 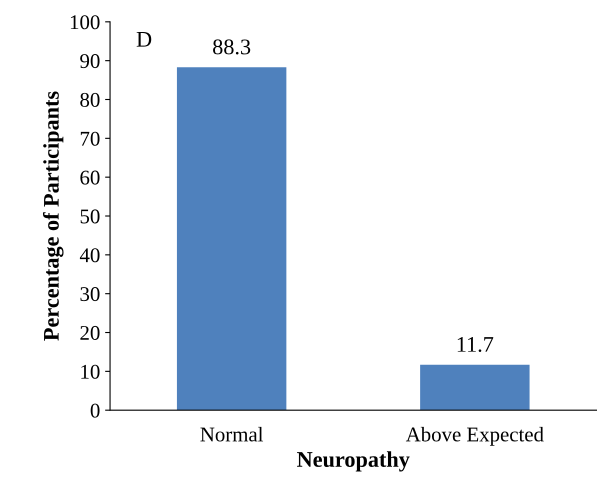 I want to click on y-tick-label: 40, so click(x=90, y=255).